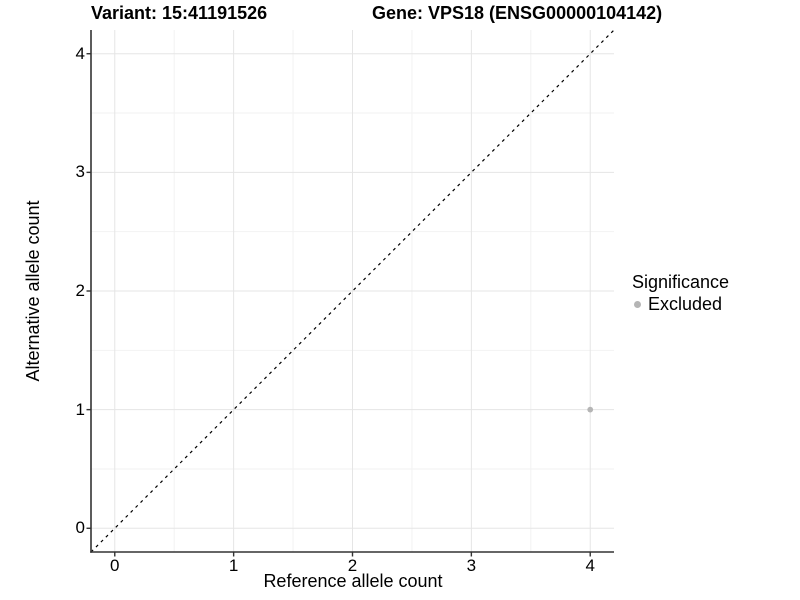  Describe the element at coordinates (80, 290) in the screenshot. I see `y-tick-label: 2` at that location.